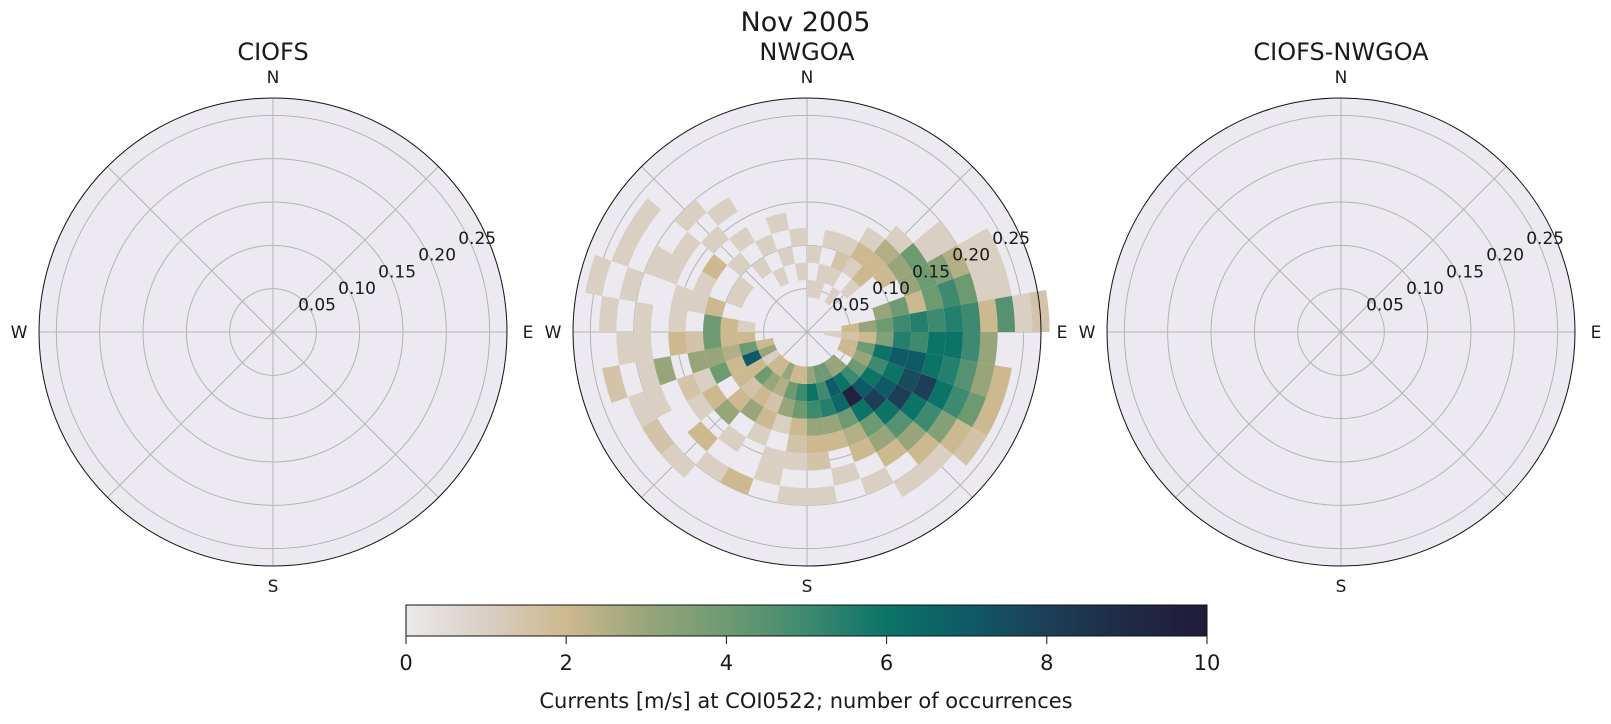  What do you see at coordinates (19, 333) in the screenshot?
I see `compass-west-label: W` at bounding box center [19, 333].